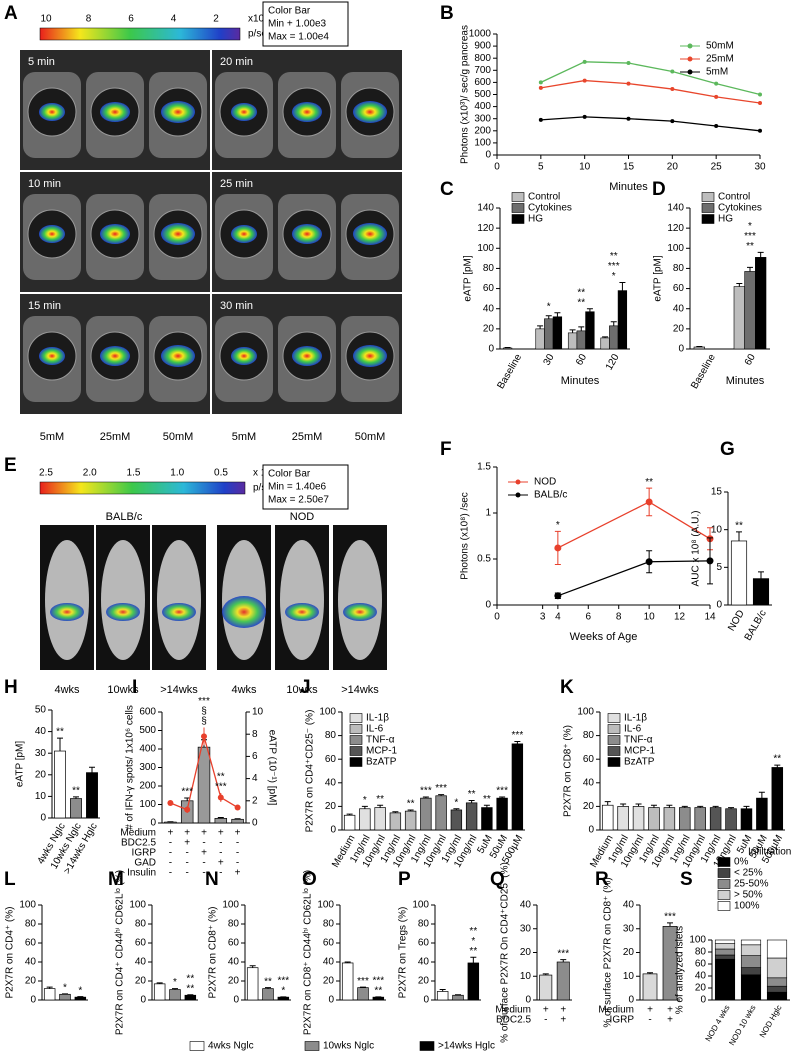 This screenshot has height=1061, width=799. Describe the element at coordinates (44, 306) in the screenshot. I see `frame-label: 15 min` at that location.